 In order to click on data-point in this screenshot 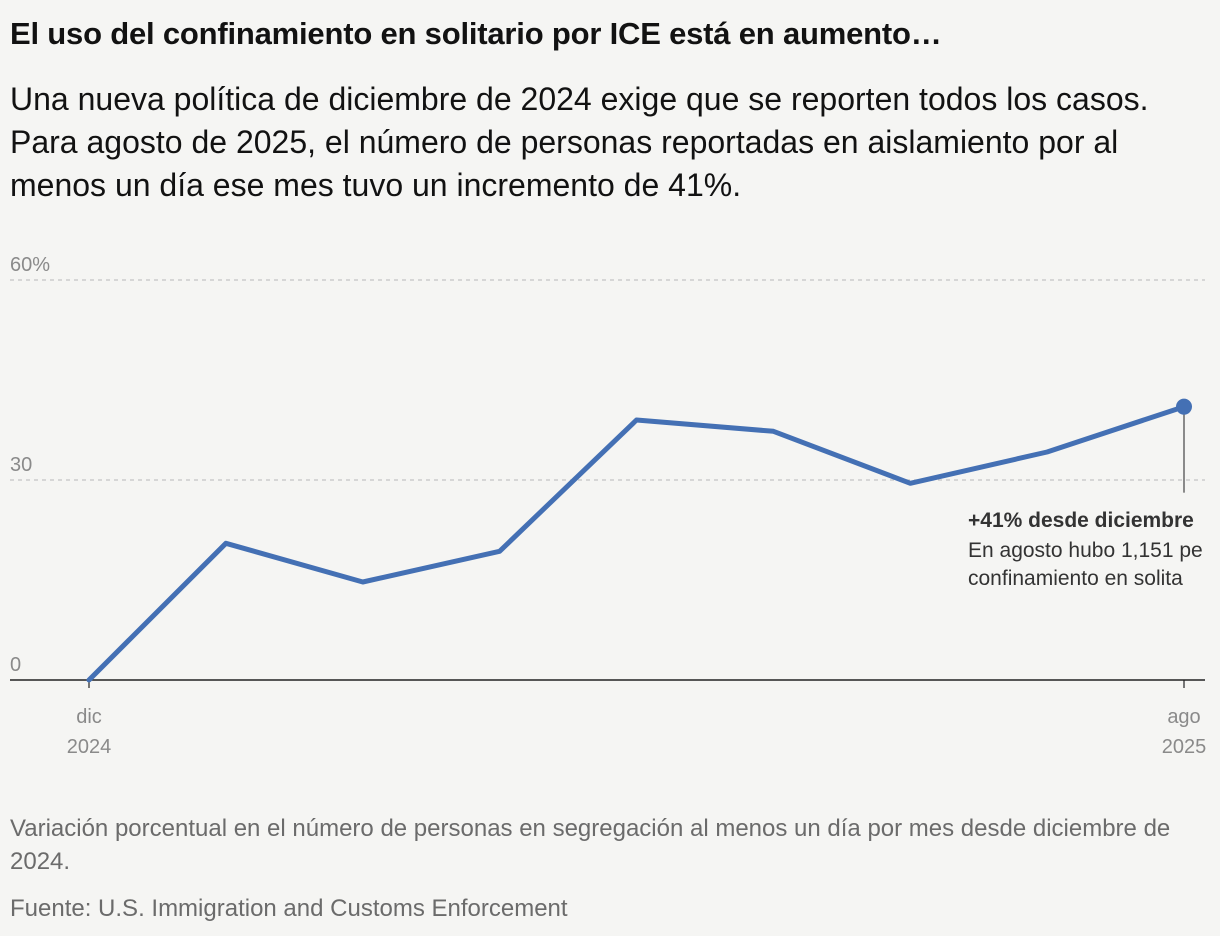, I will do `click(1184, 406)`.